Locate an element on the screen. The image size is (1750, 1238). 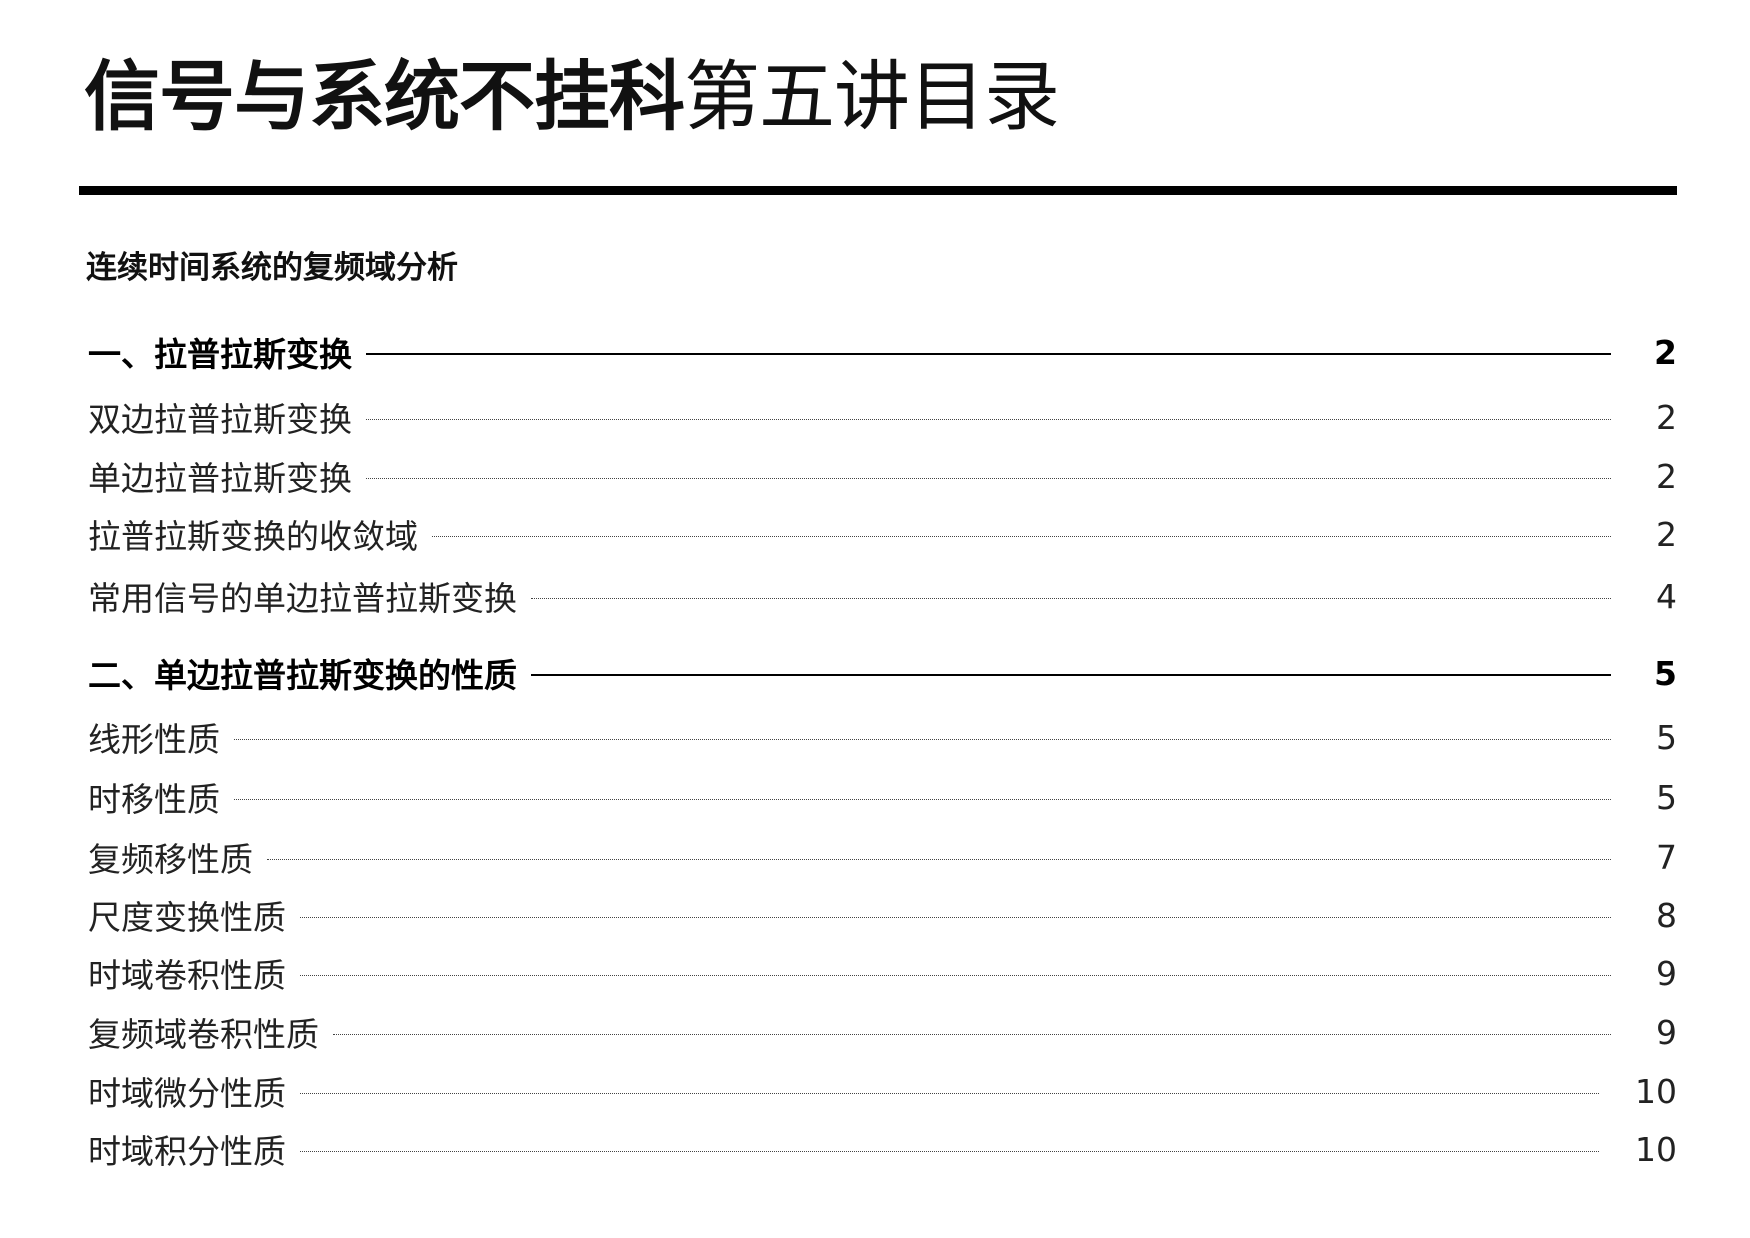
toc-section-entry: 二、单边拉普拉斯变换的性质 5 is located at coordinates (882, 673).